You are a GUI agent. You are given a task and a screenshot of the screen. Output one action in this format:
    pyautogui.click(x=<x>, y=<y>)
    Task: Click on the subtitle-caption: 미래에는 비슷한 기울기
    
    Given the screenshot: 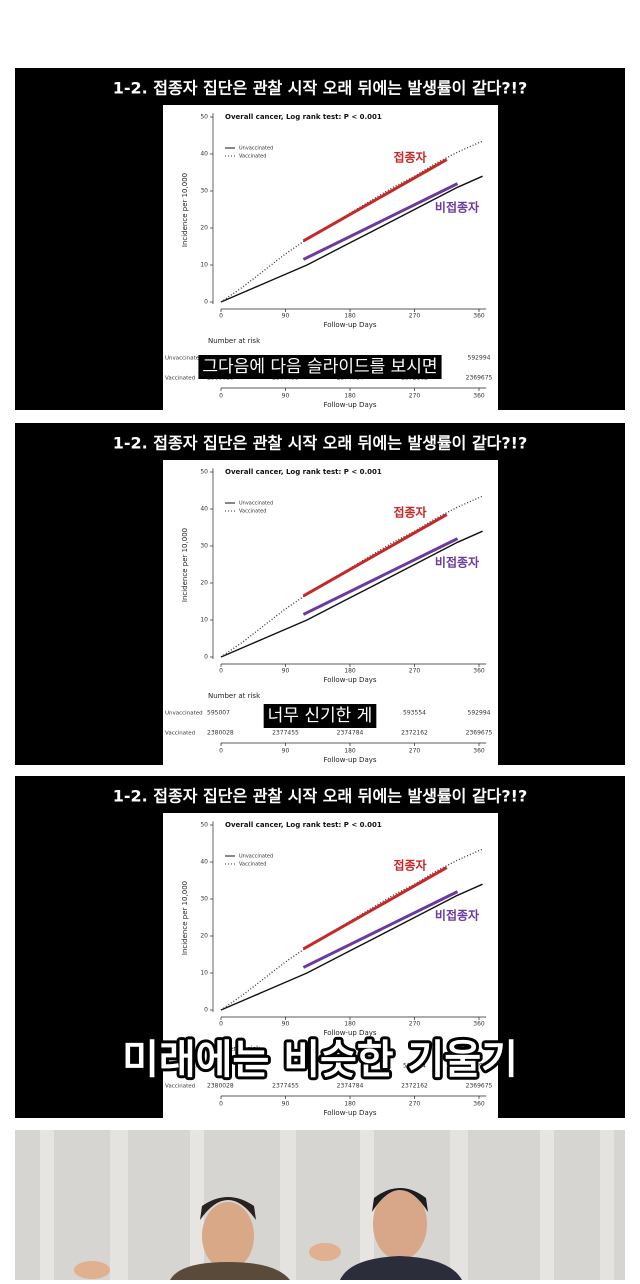 What is the action you would take?
    pyautogui.click(x=320, y=1060)
    